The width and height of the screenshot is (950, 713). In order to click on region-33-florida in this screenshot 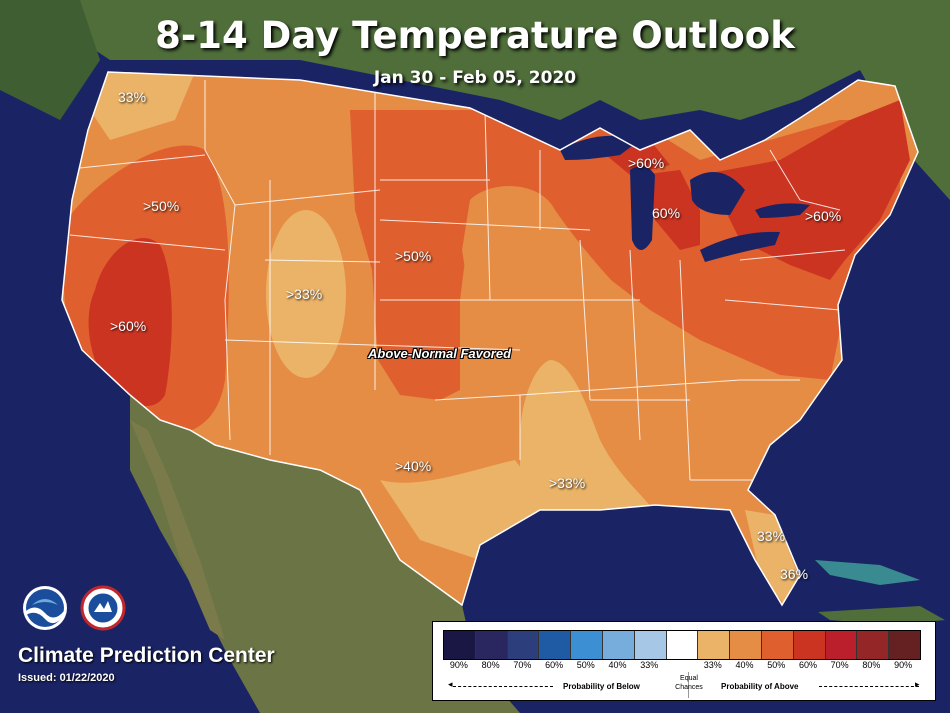, I will do `click(772, 557)`.